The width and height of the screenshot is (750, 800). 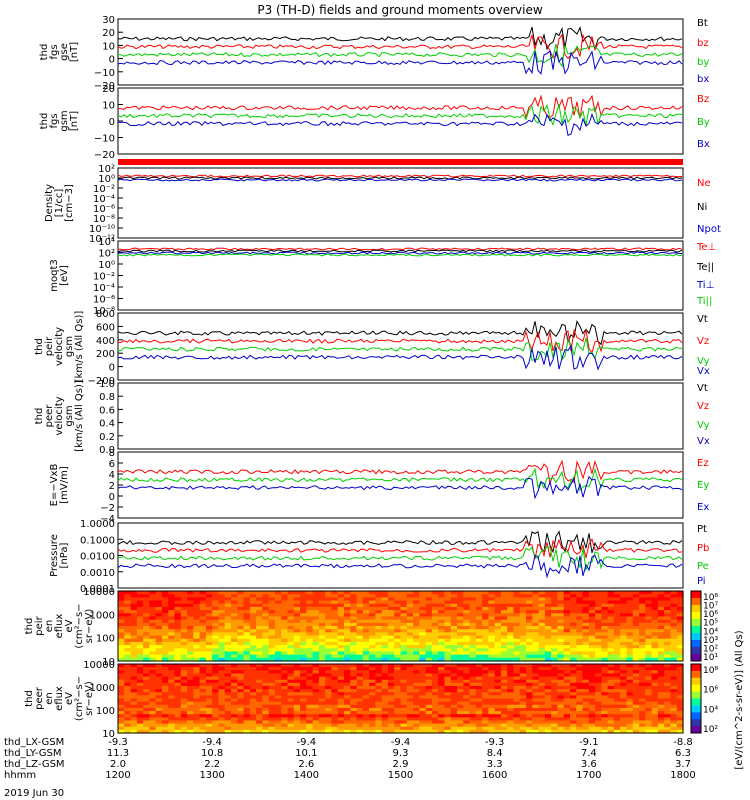 I want to click on y-axis-label: thd, so click(x=29, y=626).